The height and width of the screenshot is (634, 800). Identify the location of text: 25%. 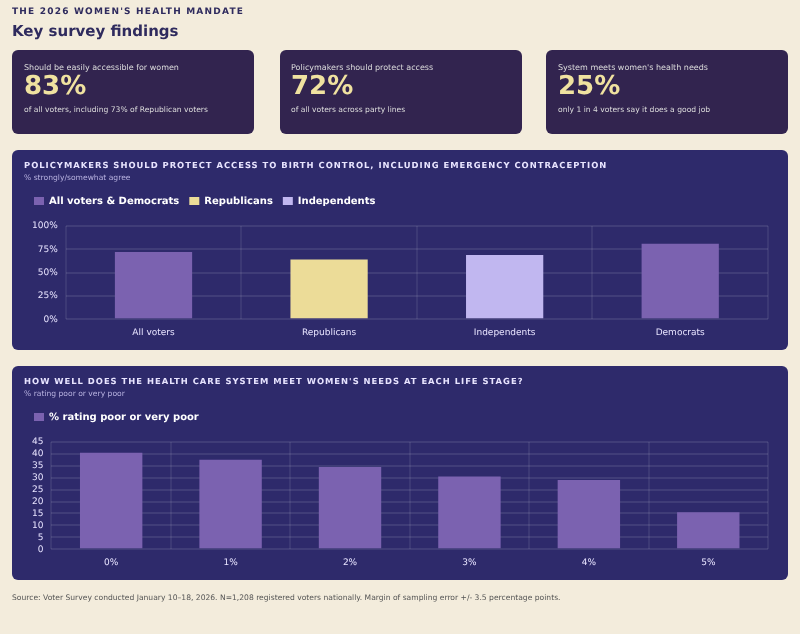
(590, 87).